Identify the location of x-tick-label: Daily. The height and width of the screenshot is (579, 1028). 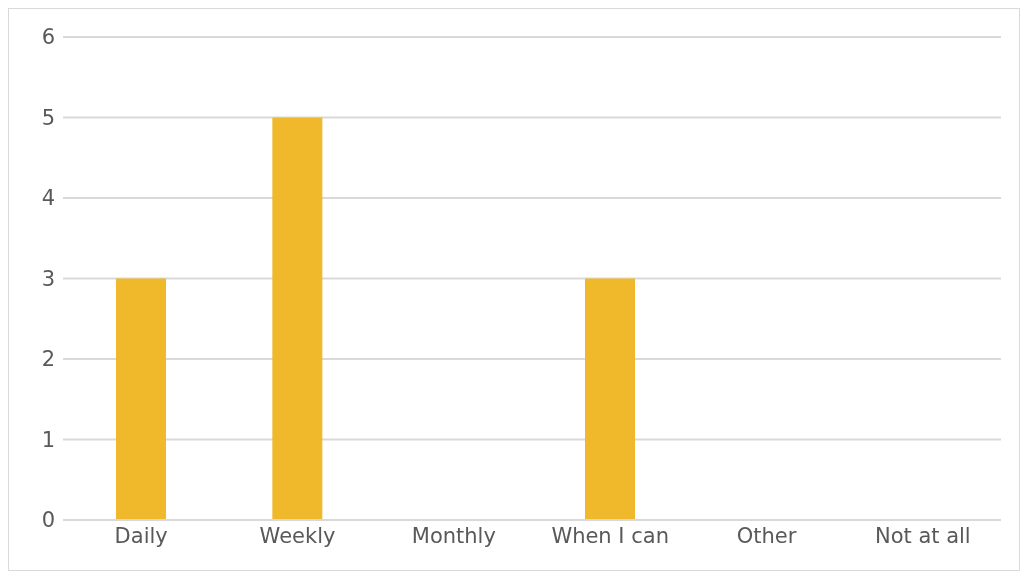
(141, 535).